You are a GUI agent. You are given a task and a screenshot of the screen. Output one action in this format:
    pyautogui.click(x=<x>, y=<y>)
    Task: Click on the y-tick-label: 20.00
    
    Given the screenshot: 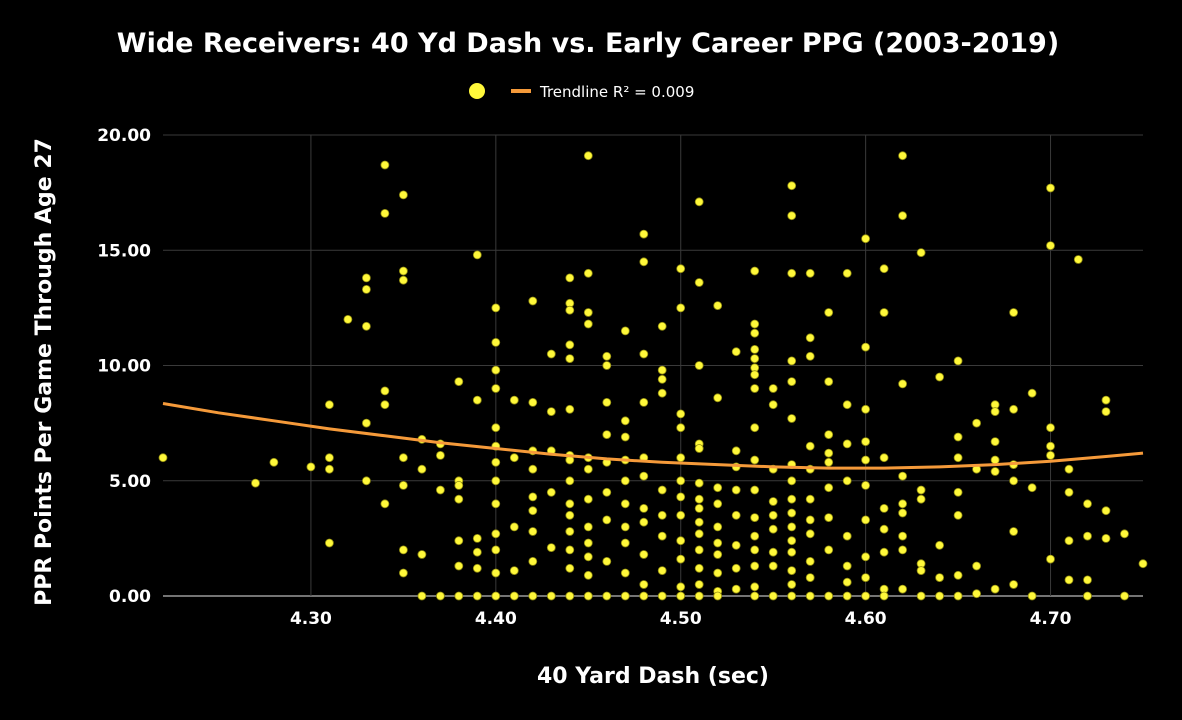 What is the action you would take?
    pyautogui.click(x=124, y=136)
    